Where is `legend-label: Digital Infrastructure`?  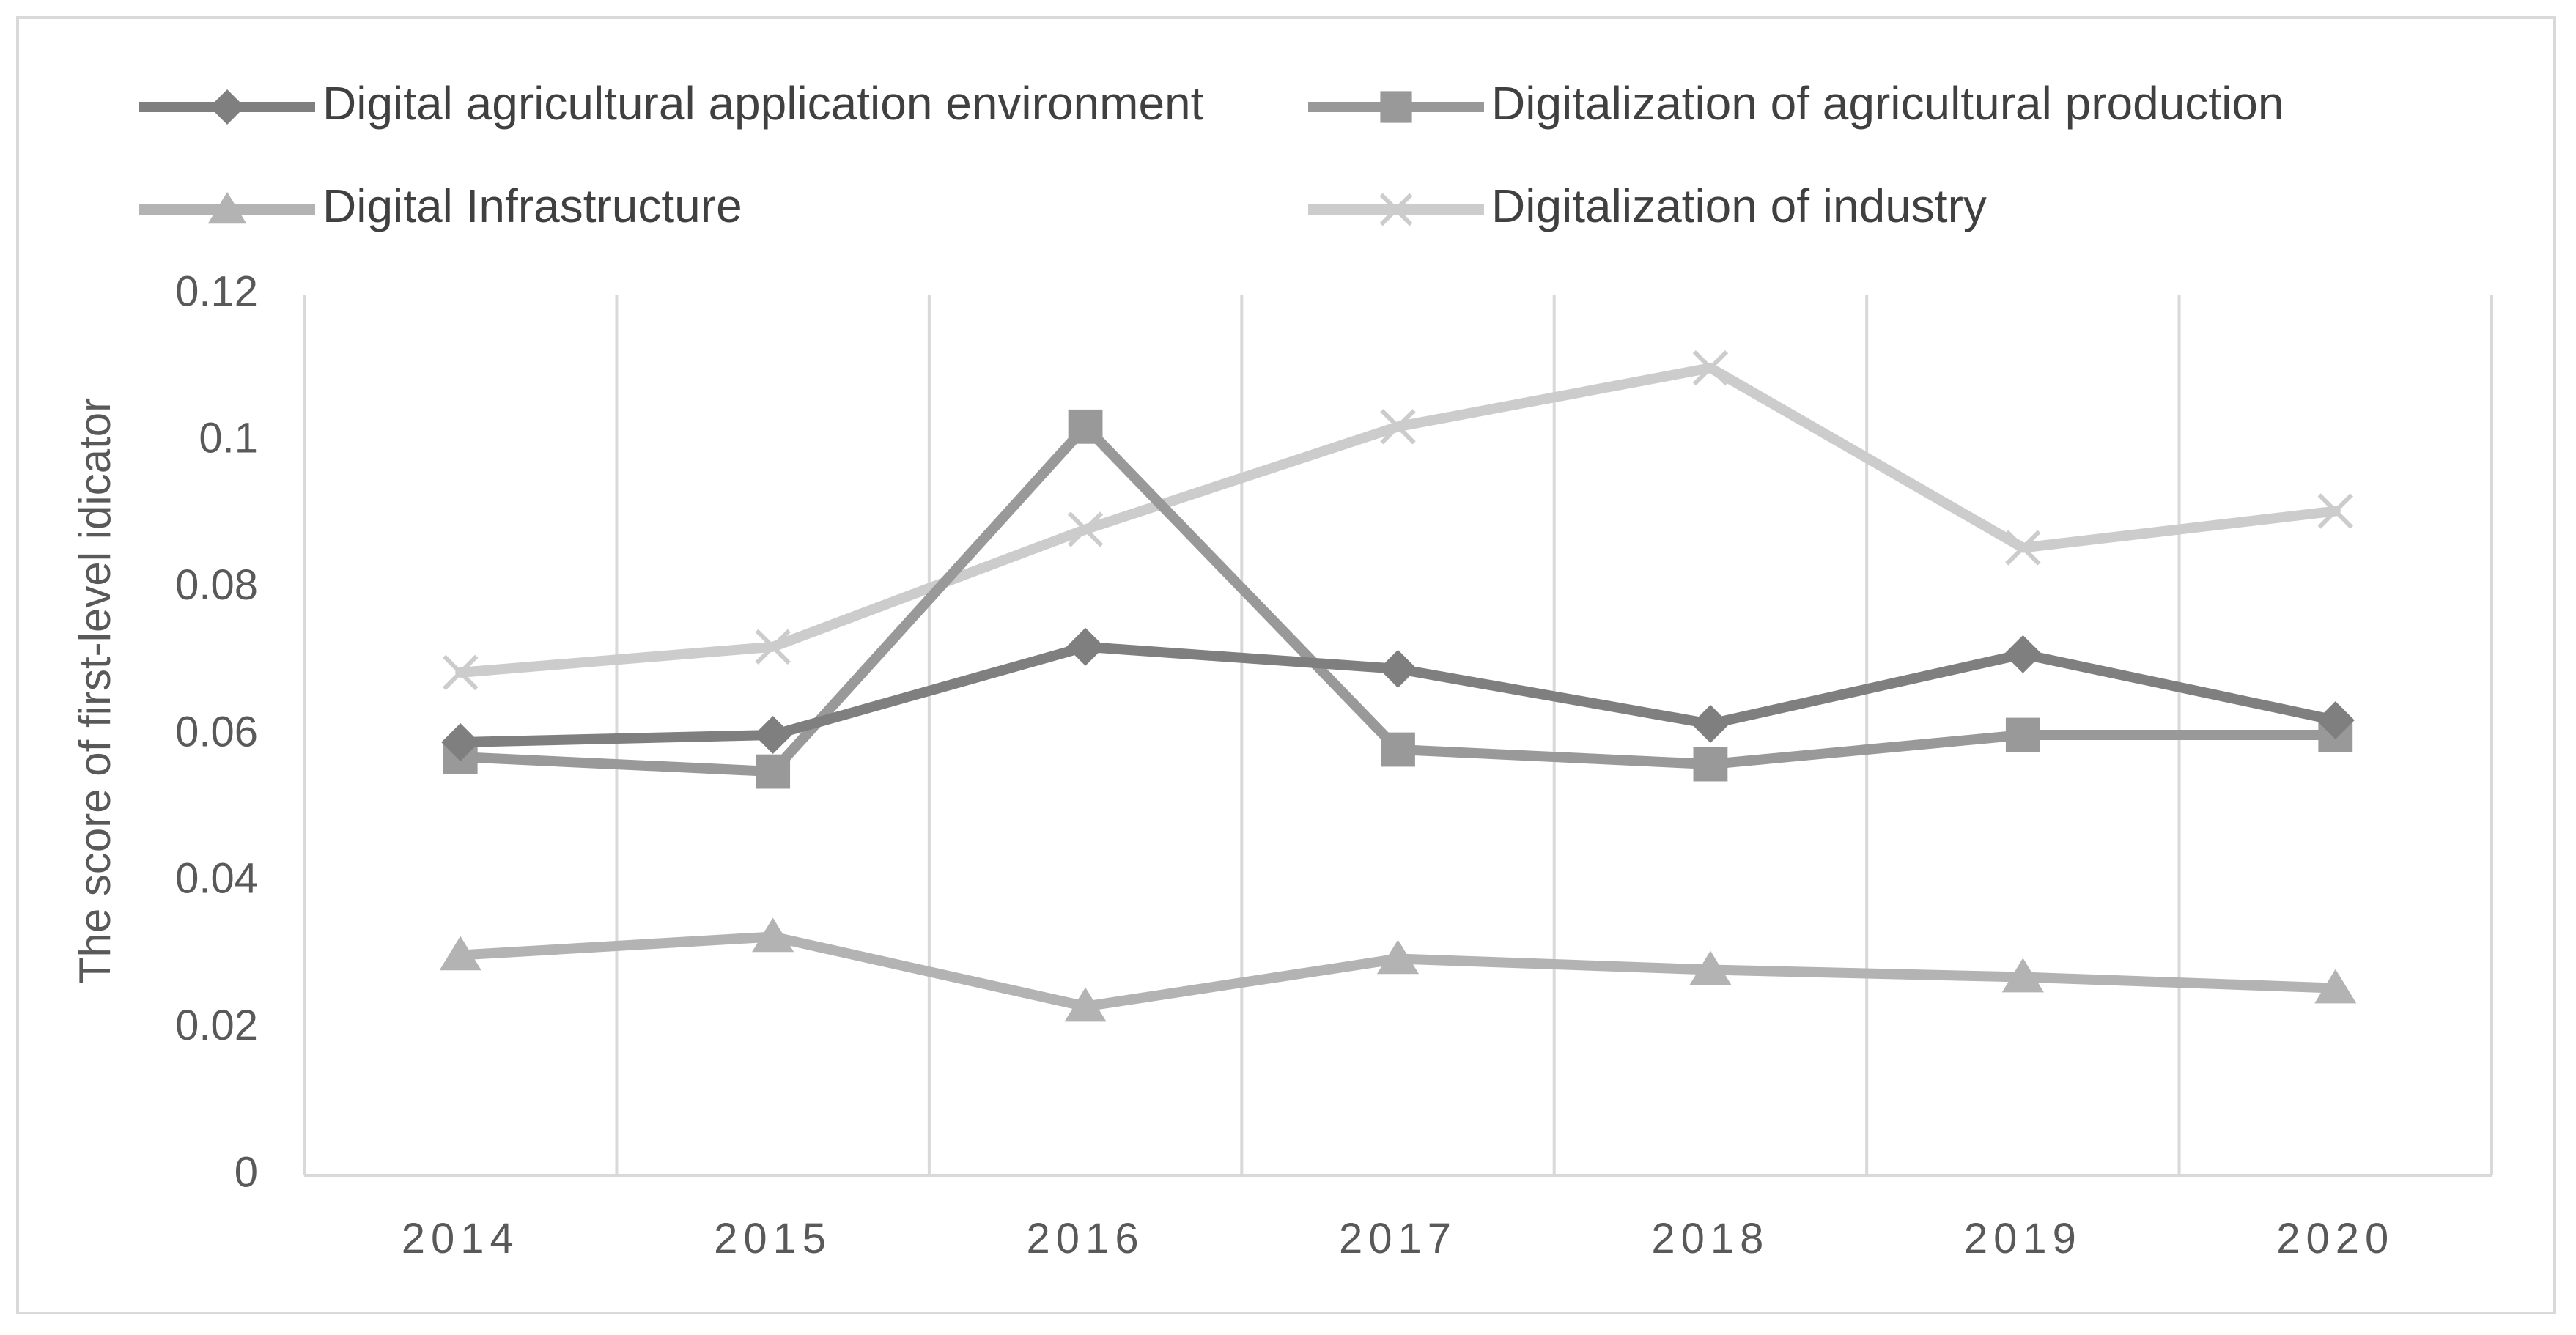
legend-label: Digital Infrastructure is located at coordinates (532, 206).